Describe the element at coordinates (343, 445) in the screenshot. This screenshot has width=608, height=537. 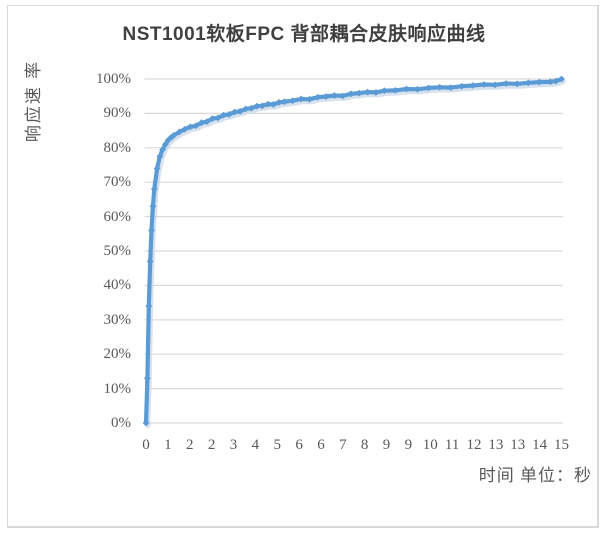
I see `x-tick-label: 7` at that location.